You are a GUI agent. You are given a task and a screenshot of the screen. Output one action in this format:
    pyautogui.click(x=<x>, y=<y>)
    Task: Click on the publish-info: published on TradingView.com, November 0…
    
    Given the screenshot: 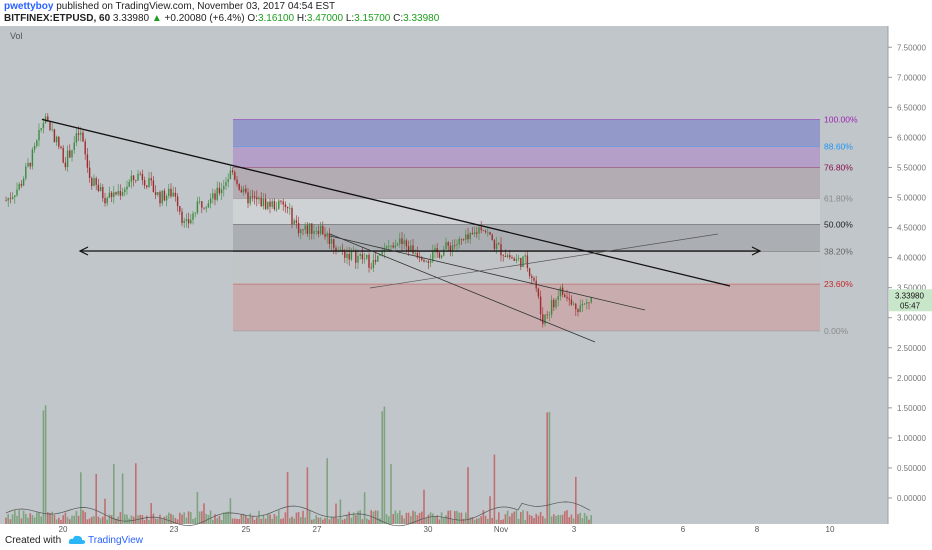 What is the action you would take?
    pyautogui.click(x=196, y=6)
    